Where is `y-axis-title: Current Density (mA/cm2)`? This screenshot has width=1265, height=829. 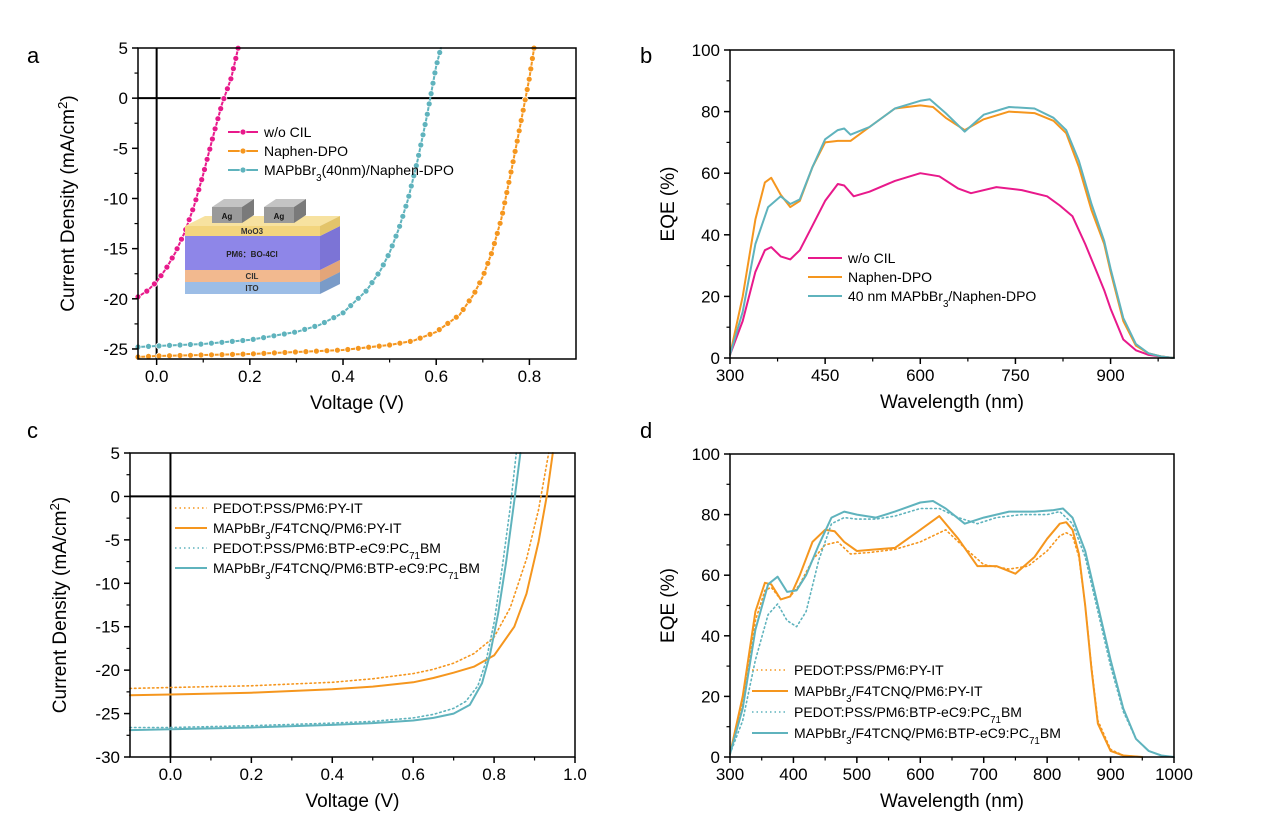 y-axis-title: Current Density (mA/cm2) is located at coordinates (67, 203).